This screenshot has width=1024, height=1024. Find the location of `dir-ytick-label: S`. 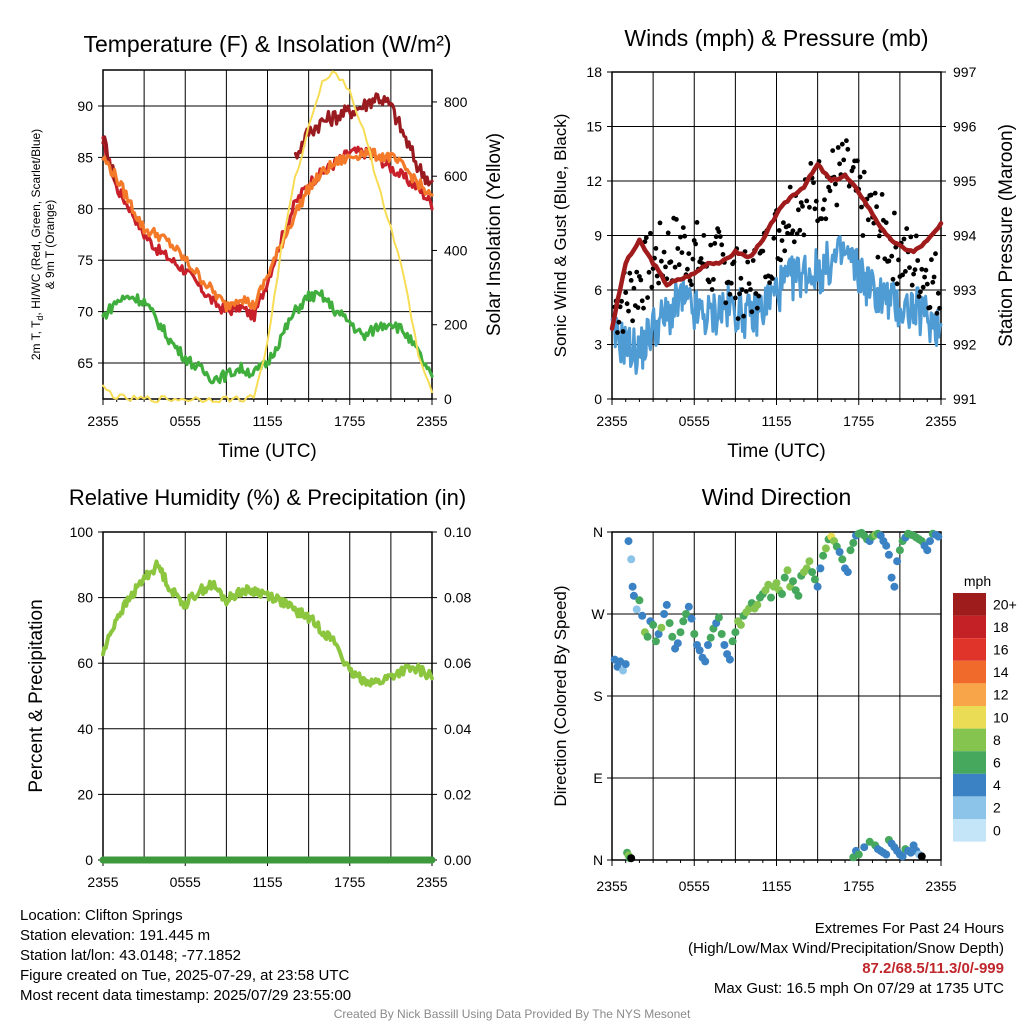

dir-ytick-label: S is located at coordinates (597, 696).